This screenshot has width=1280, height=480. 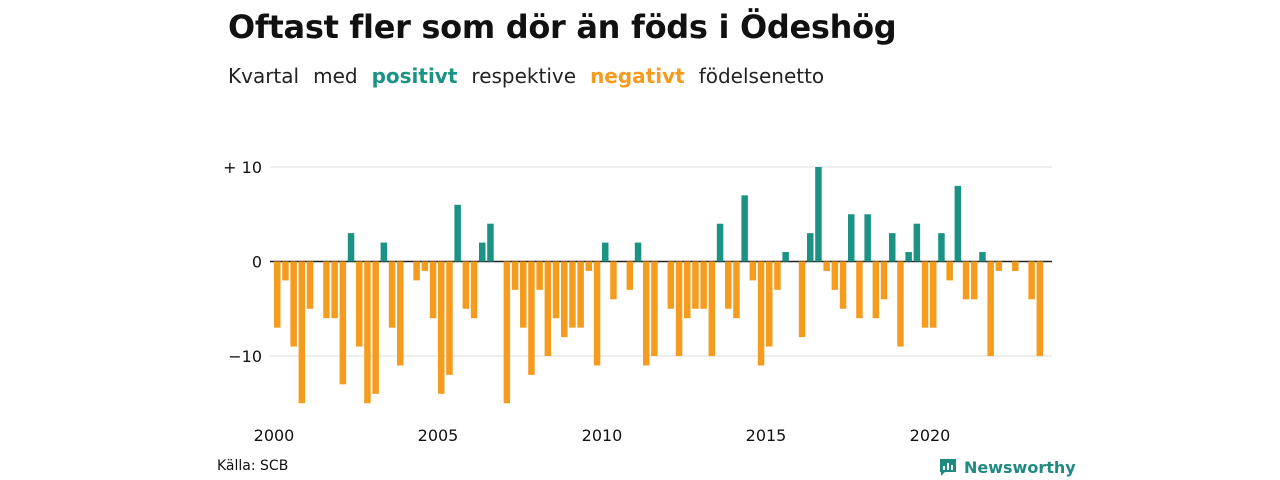 What do you see at coordinates (1007, 467) in the screenshot?
I see `brand-logo: Newsworthy` at bounding box center [1007, 467].